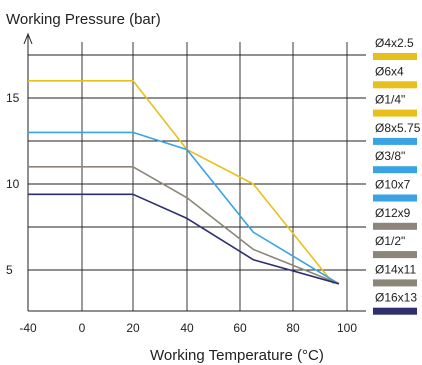 The width and height of the screenshot is (422, 365). Describe the element at coordinates (293, 328) in the screenshot. I see `x-tick-label: 80` at that location.